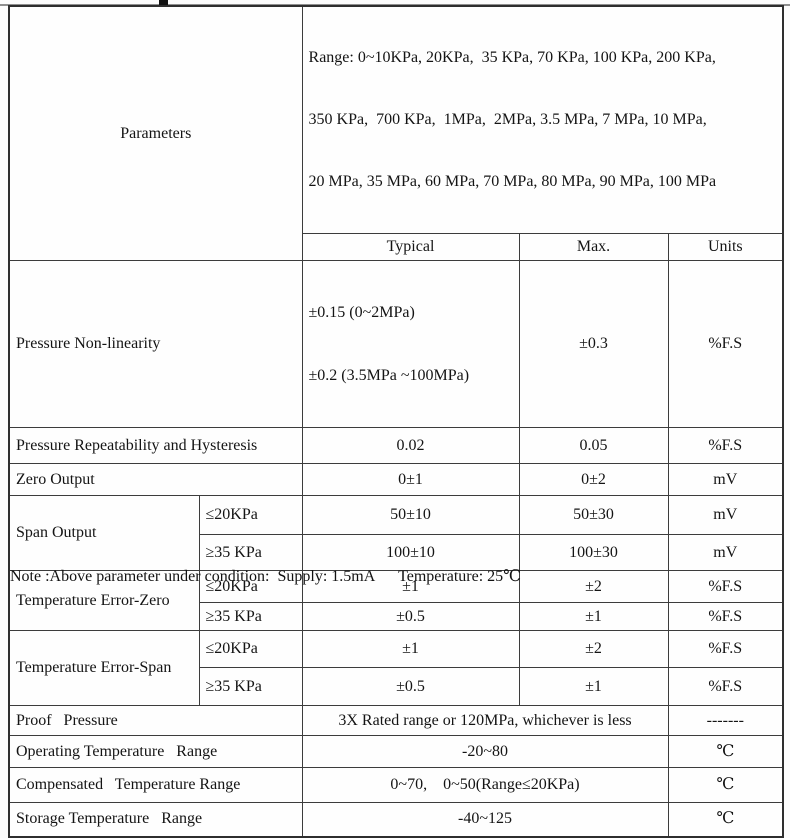  I want to click on max-value-cell: ±0.3, so click(593, 344).